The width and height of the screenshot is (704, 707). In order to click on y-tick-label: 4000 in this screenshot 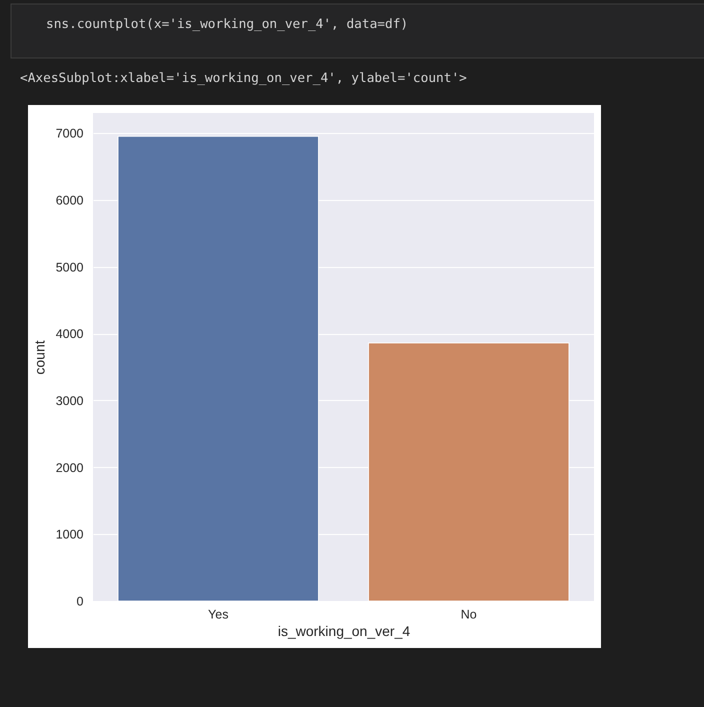, I will do `click(70, 334)`.